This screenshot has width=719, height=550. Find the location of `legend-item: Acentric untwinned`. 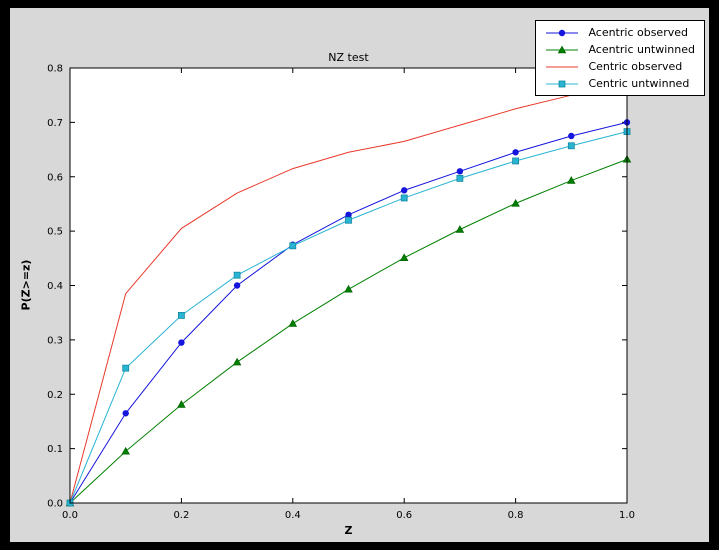

legend-item: Acentric untwinned is located at coordinates (620, 49).